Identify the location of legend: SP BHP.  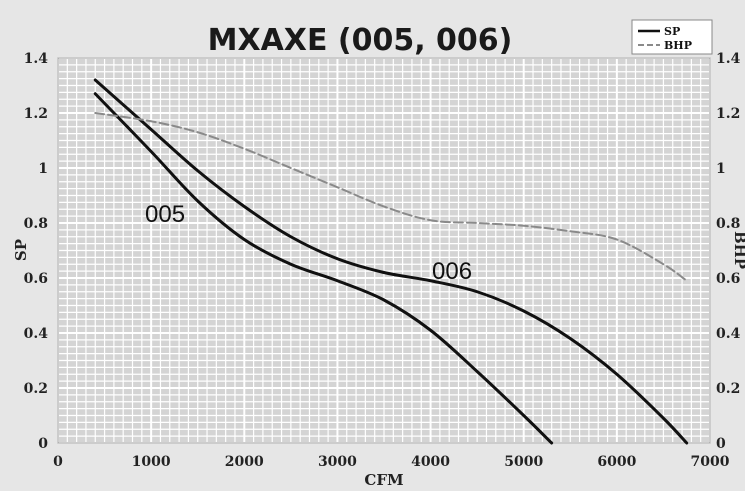
(672, 37).